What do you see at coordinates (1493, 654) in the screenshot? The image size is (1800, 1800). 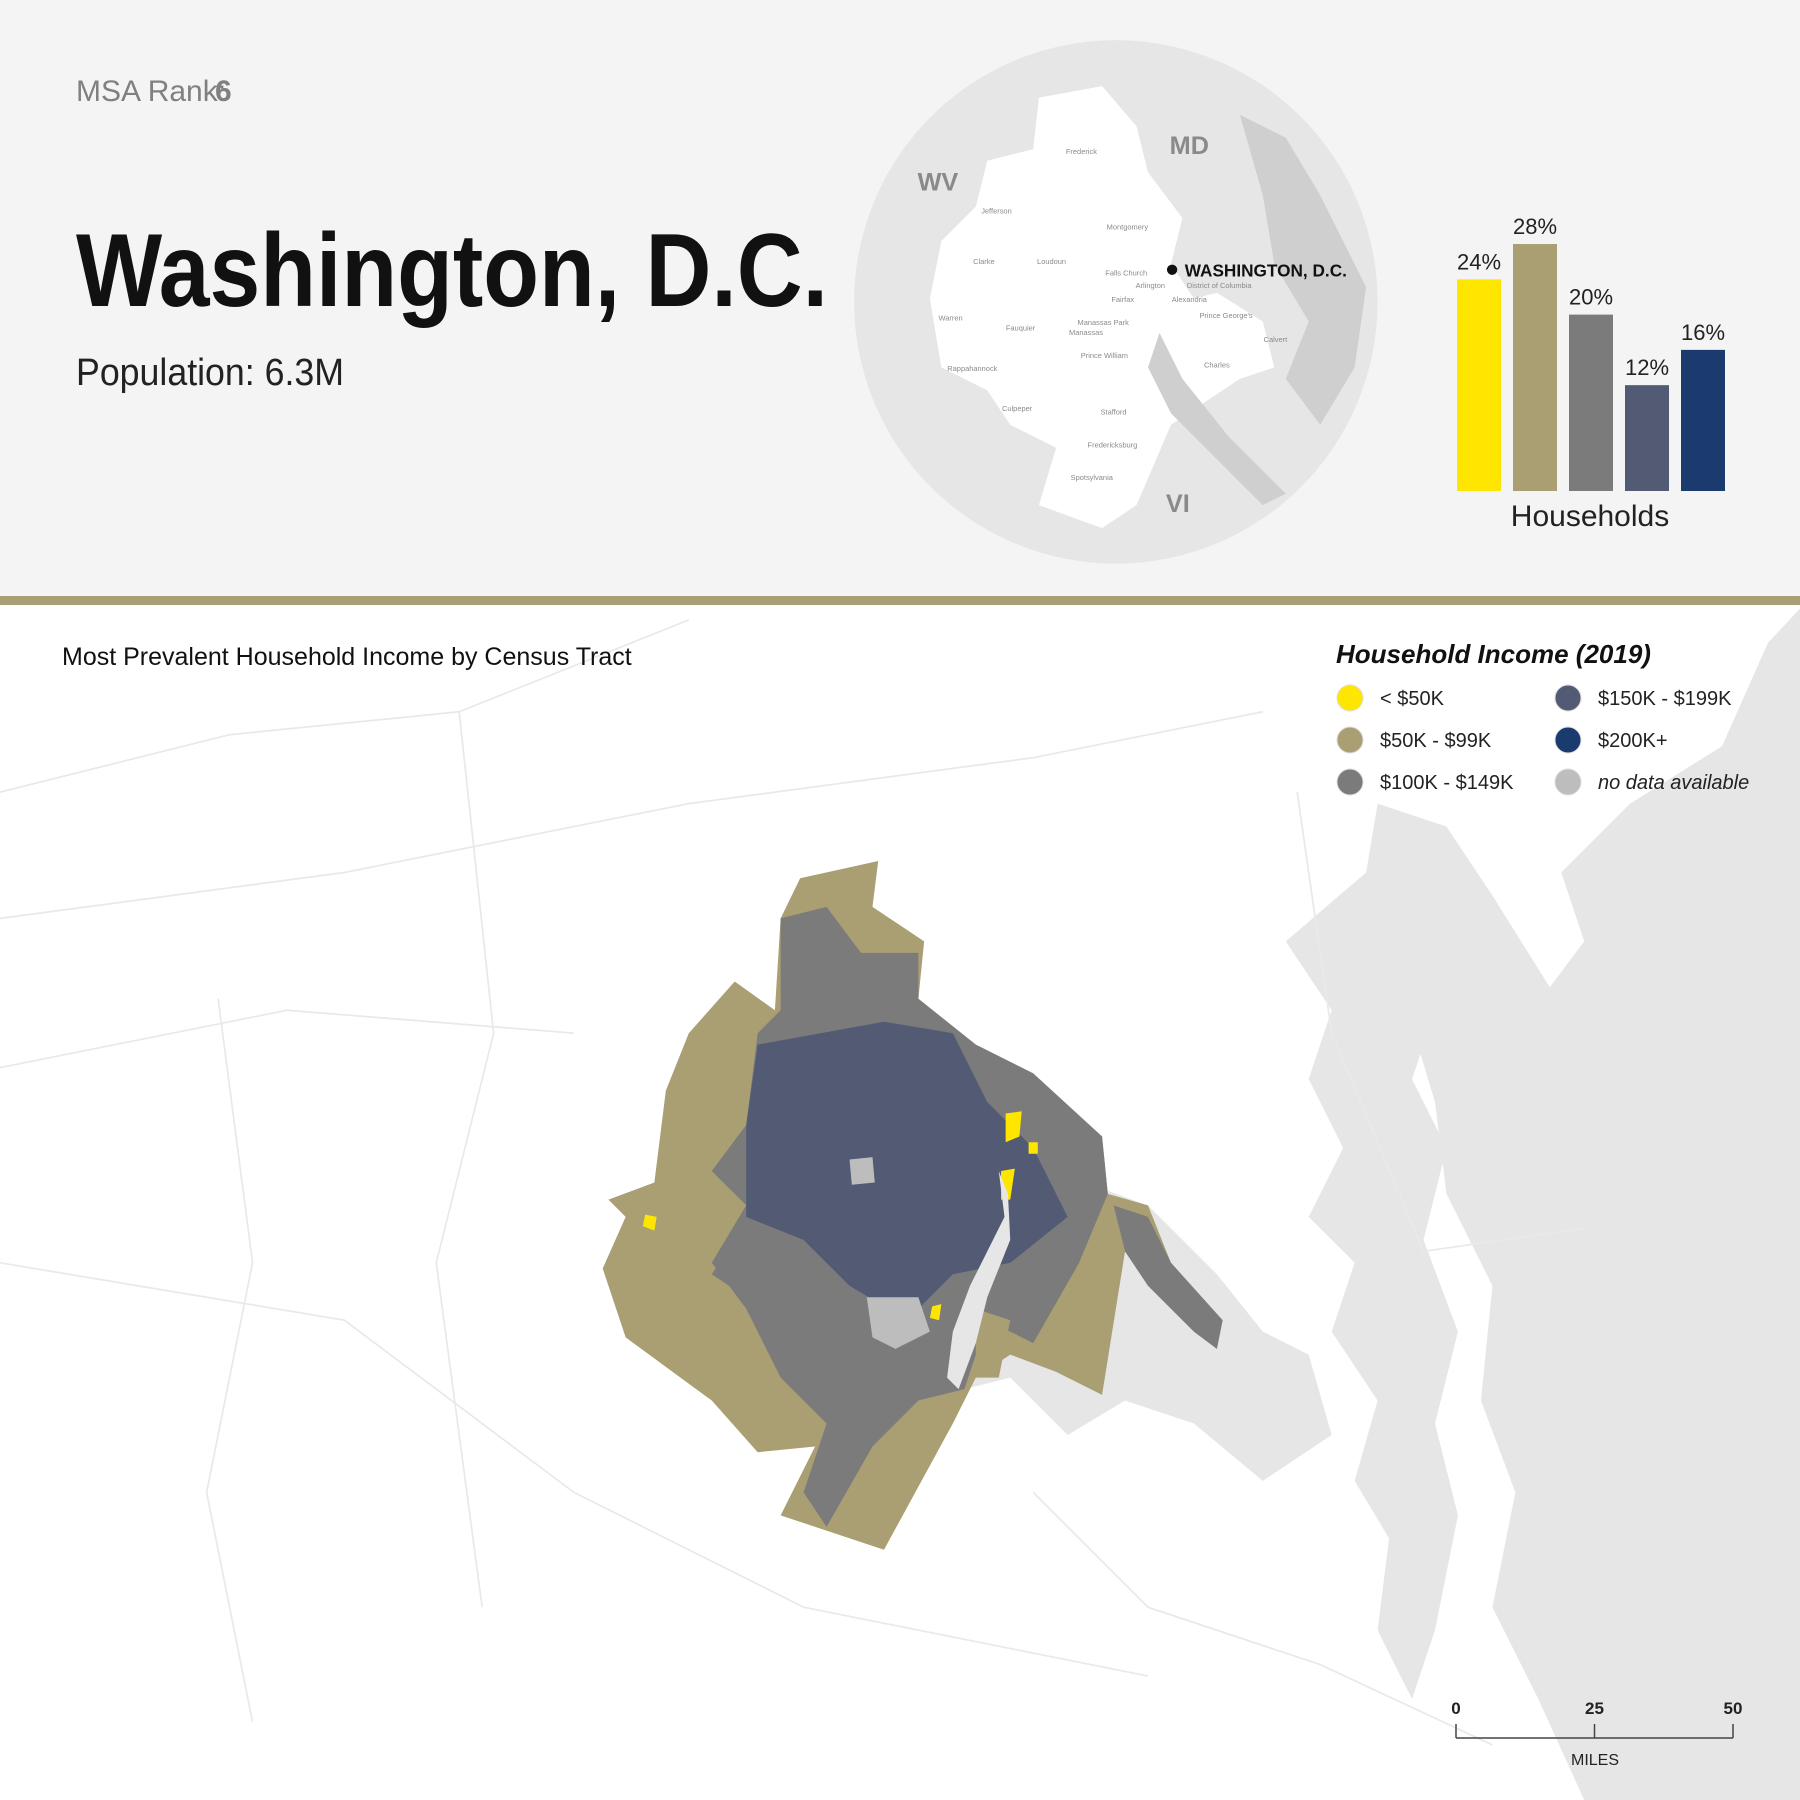 I see `legend-title: Household Income (2019)` at bounding box center [1493, 654].